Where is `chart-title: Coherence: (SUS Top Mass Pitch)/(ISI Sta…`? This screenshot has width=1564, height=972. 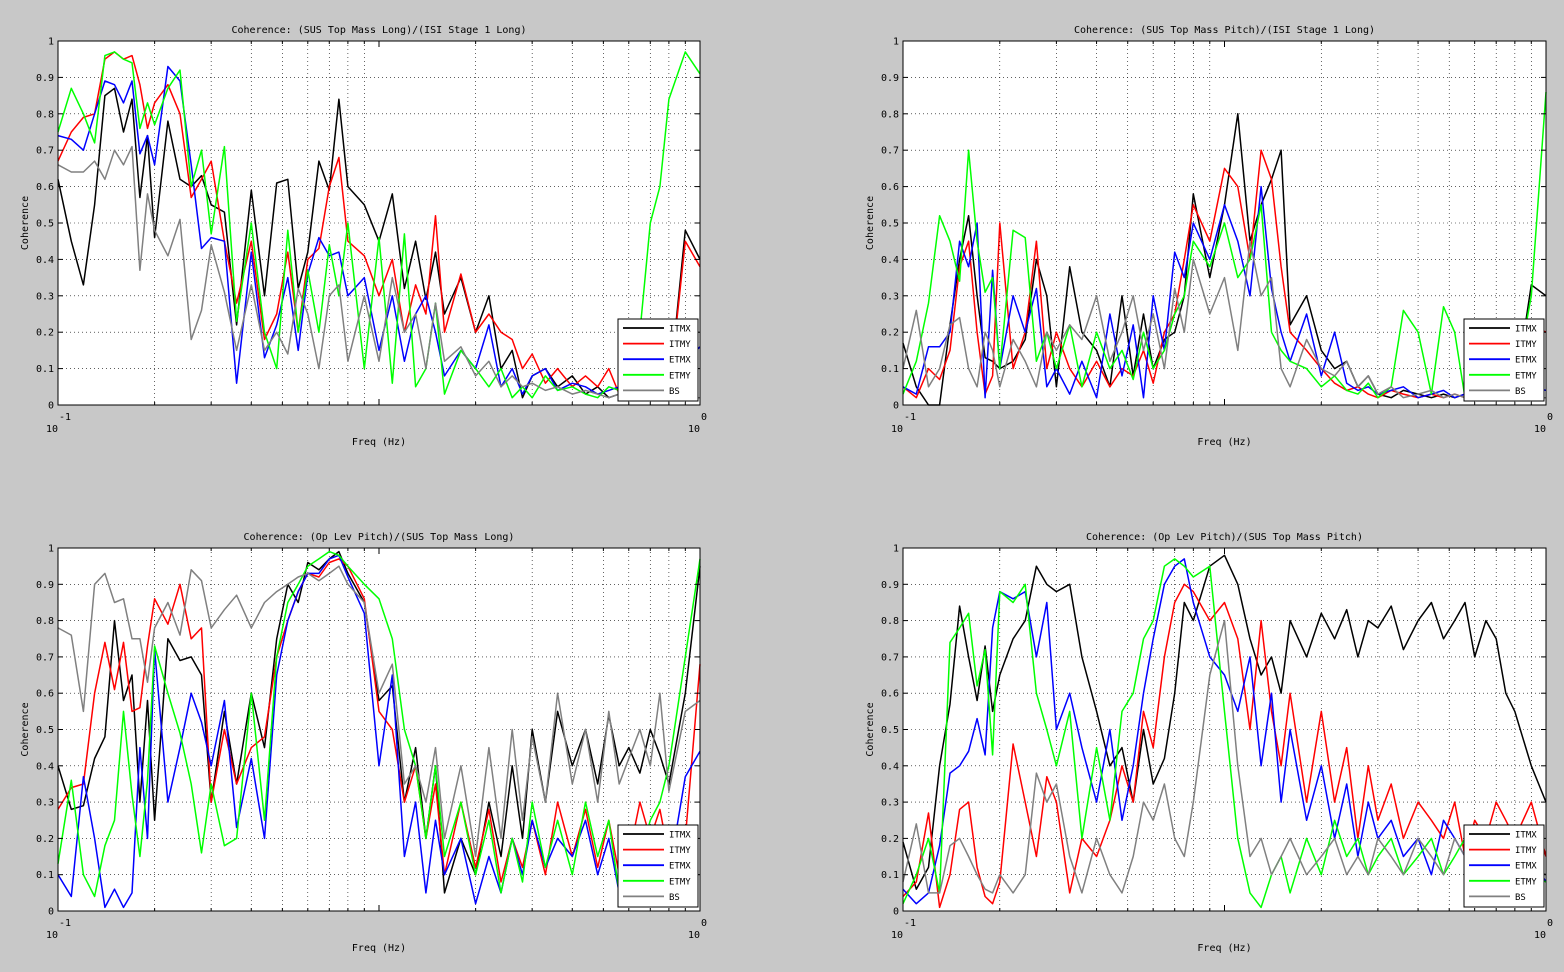 chart-title: Coherence: (SUS Top Mass Pitch)/(ISI Sta… is located at coordinates (1224, 30).